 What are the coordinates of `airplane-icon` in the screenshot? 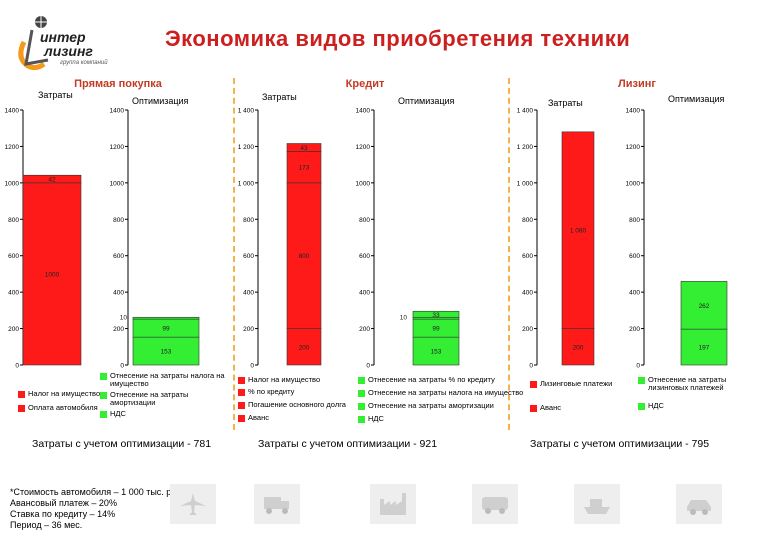 It's located at (193, 504).